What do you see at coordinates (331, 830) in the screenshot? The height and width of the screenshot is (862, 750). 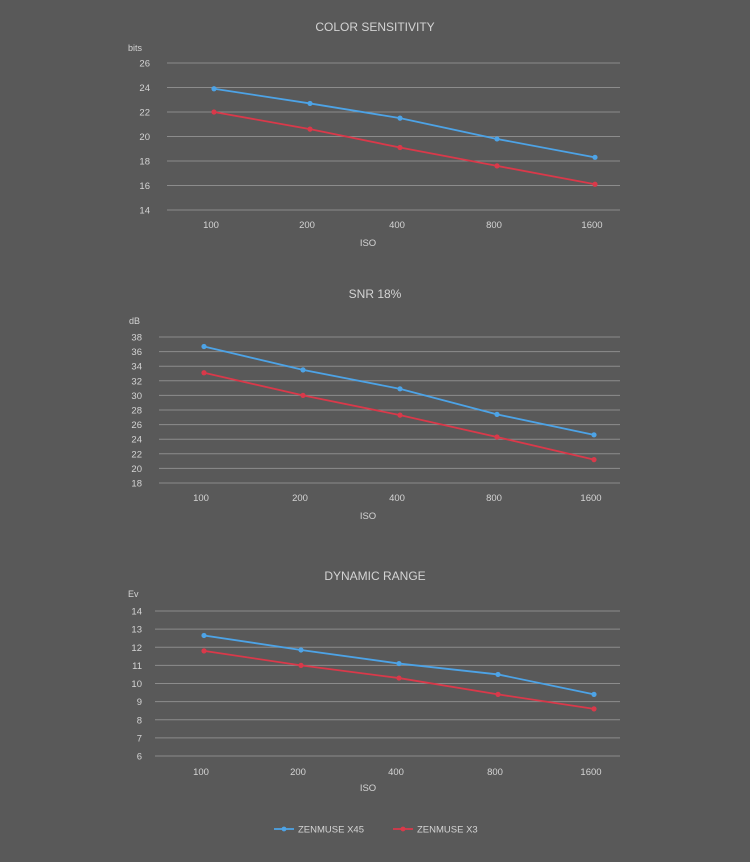 I see `legend-item-label: ZENMUSE X45` at bounding box center [331, 830].